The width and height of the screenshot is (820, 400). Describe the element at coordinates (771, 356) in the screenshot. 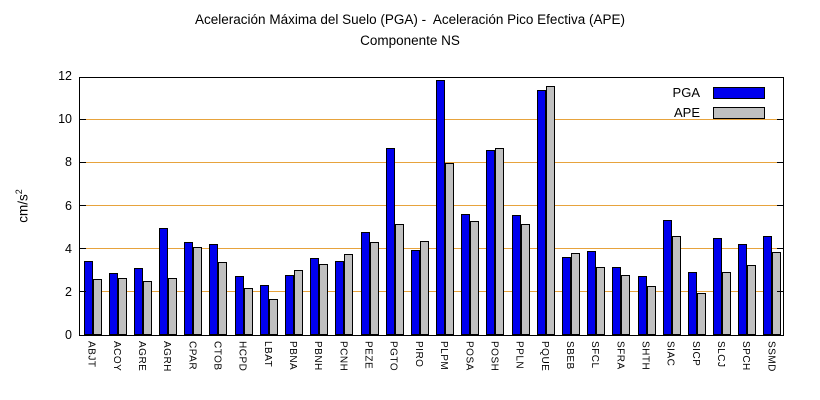

I see `x-tick-label-SSMD: SSMD` at that location.